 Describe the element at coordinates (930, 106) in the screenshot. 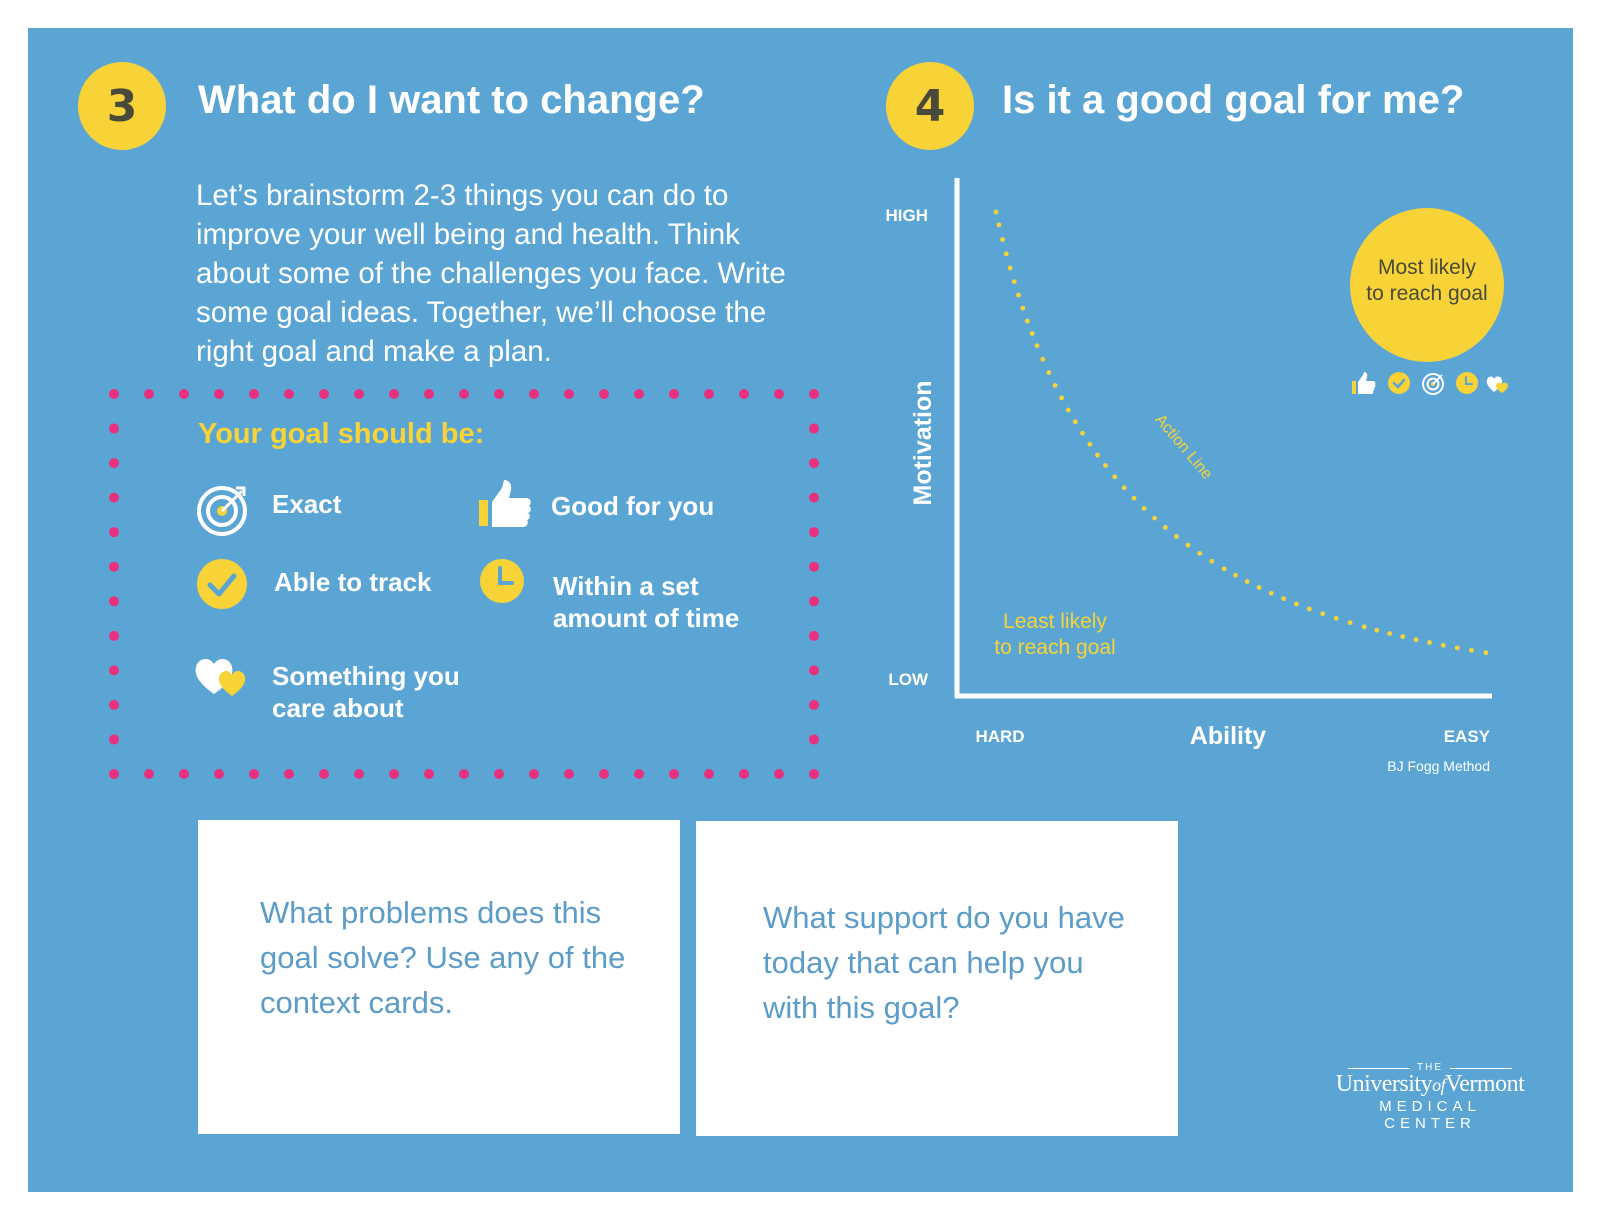

I see `step-4-badge: 4` at that location.